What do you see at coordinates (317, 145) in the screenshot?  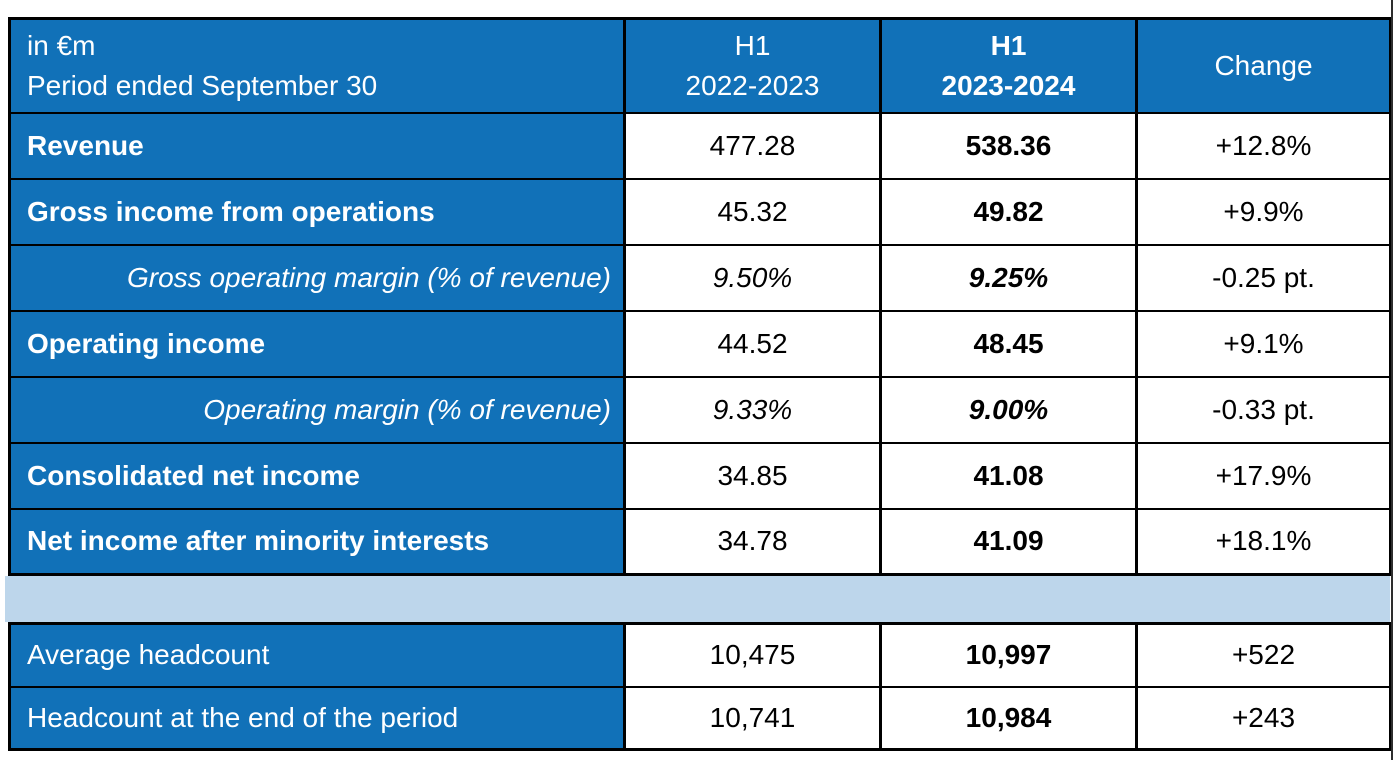 I see `row-label: Revenue` at bounding box center [317, 145].